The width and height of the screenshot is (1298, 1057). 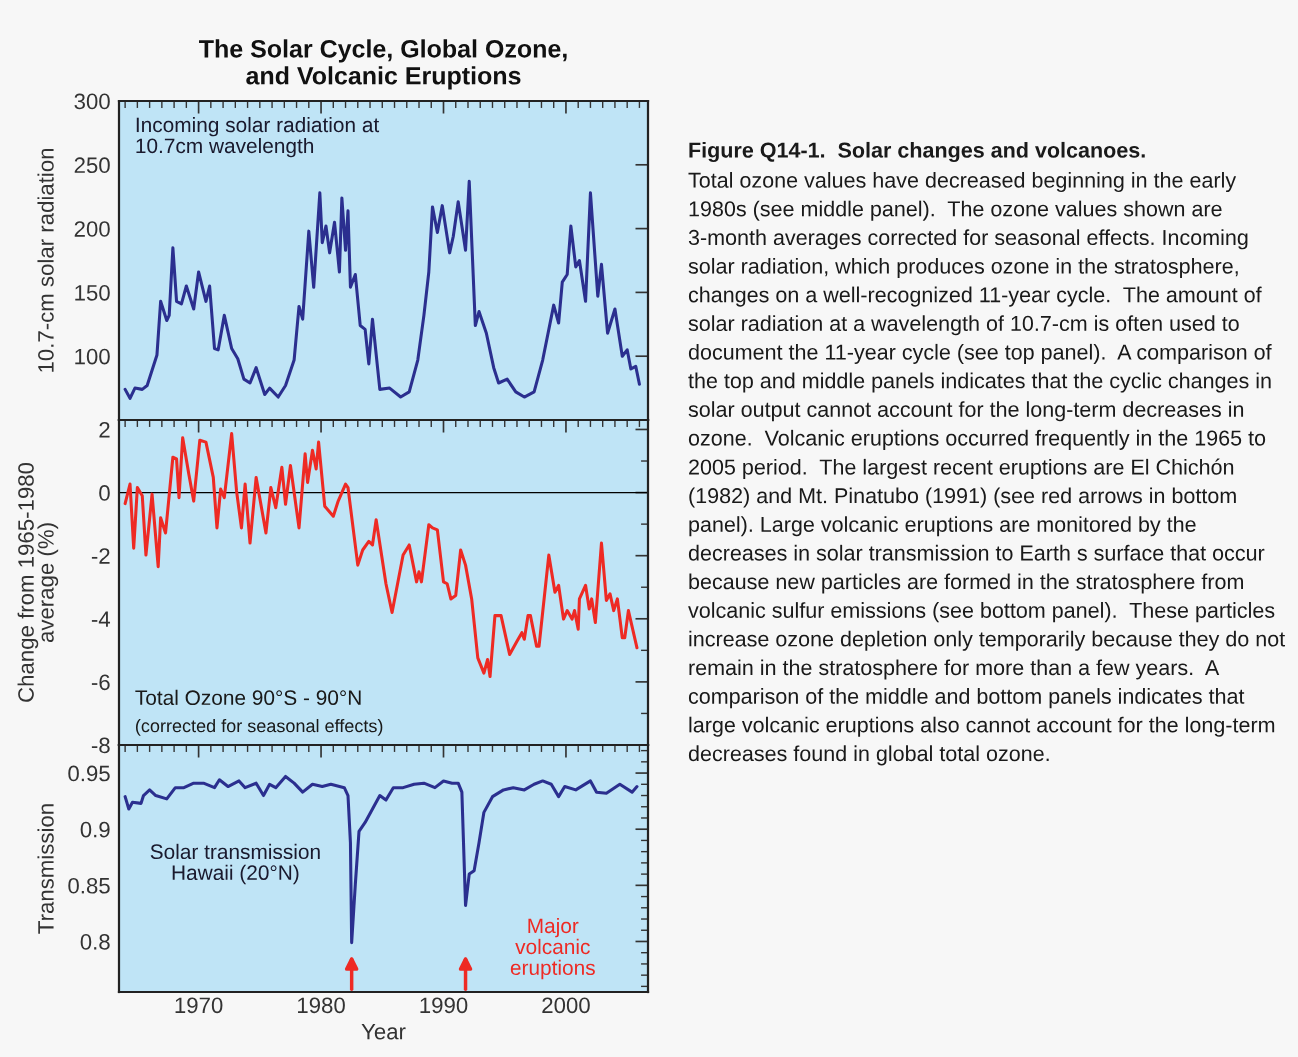 What do you see at coordinates (100, 556) in the screenshot?
I see `y-tick-label: -2` at bounding box center [100, 556].